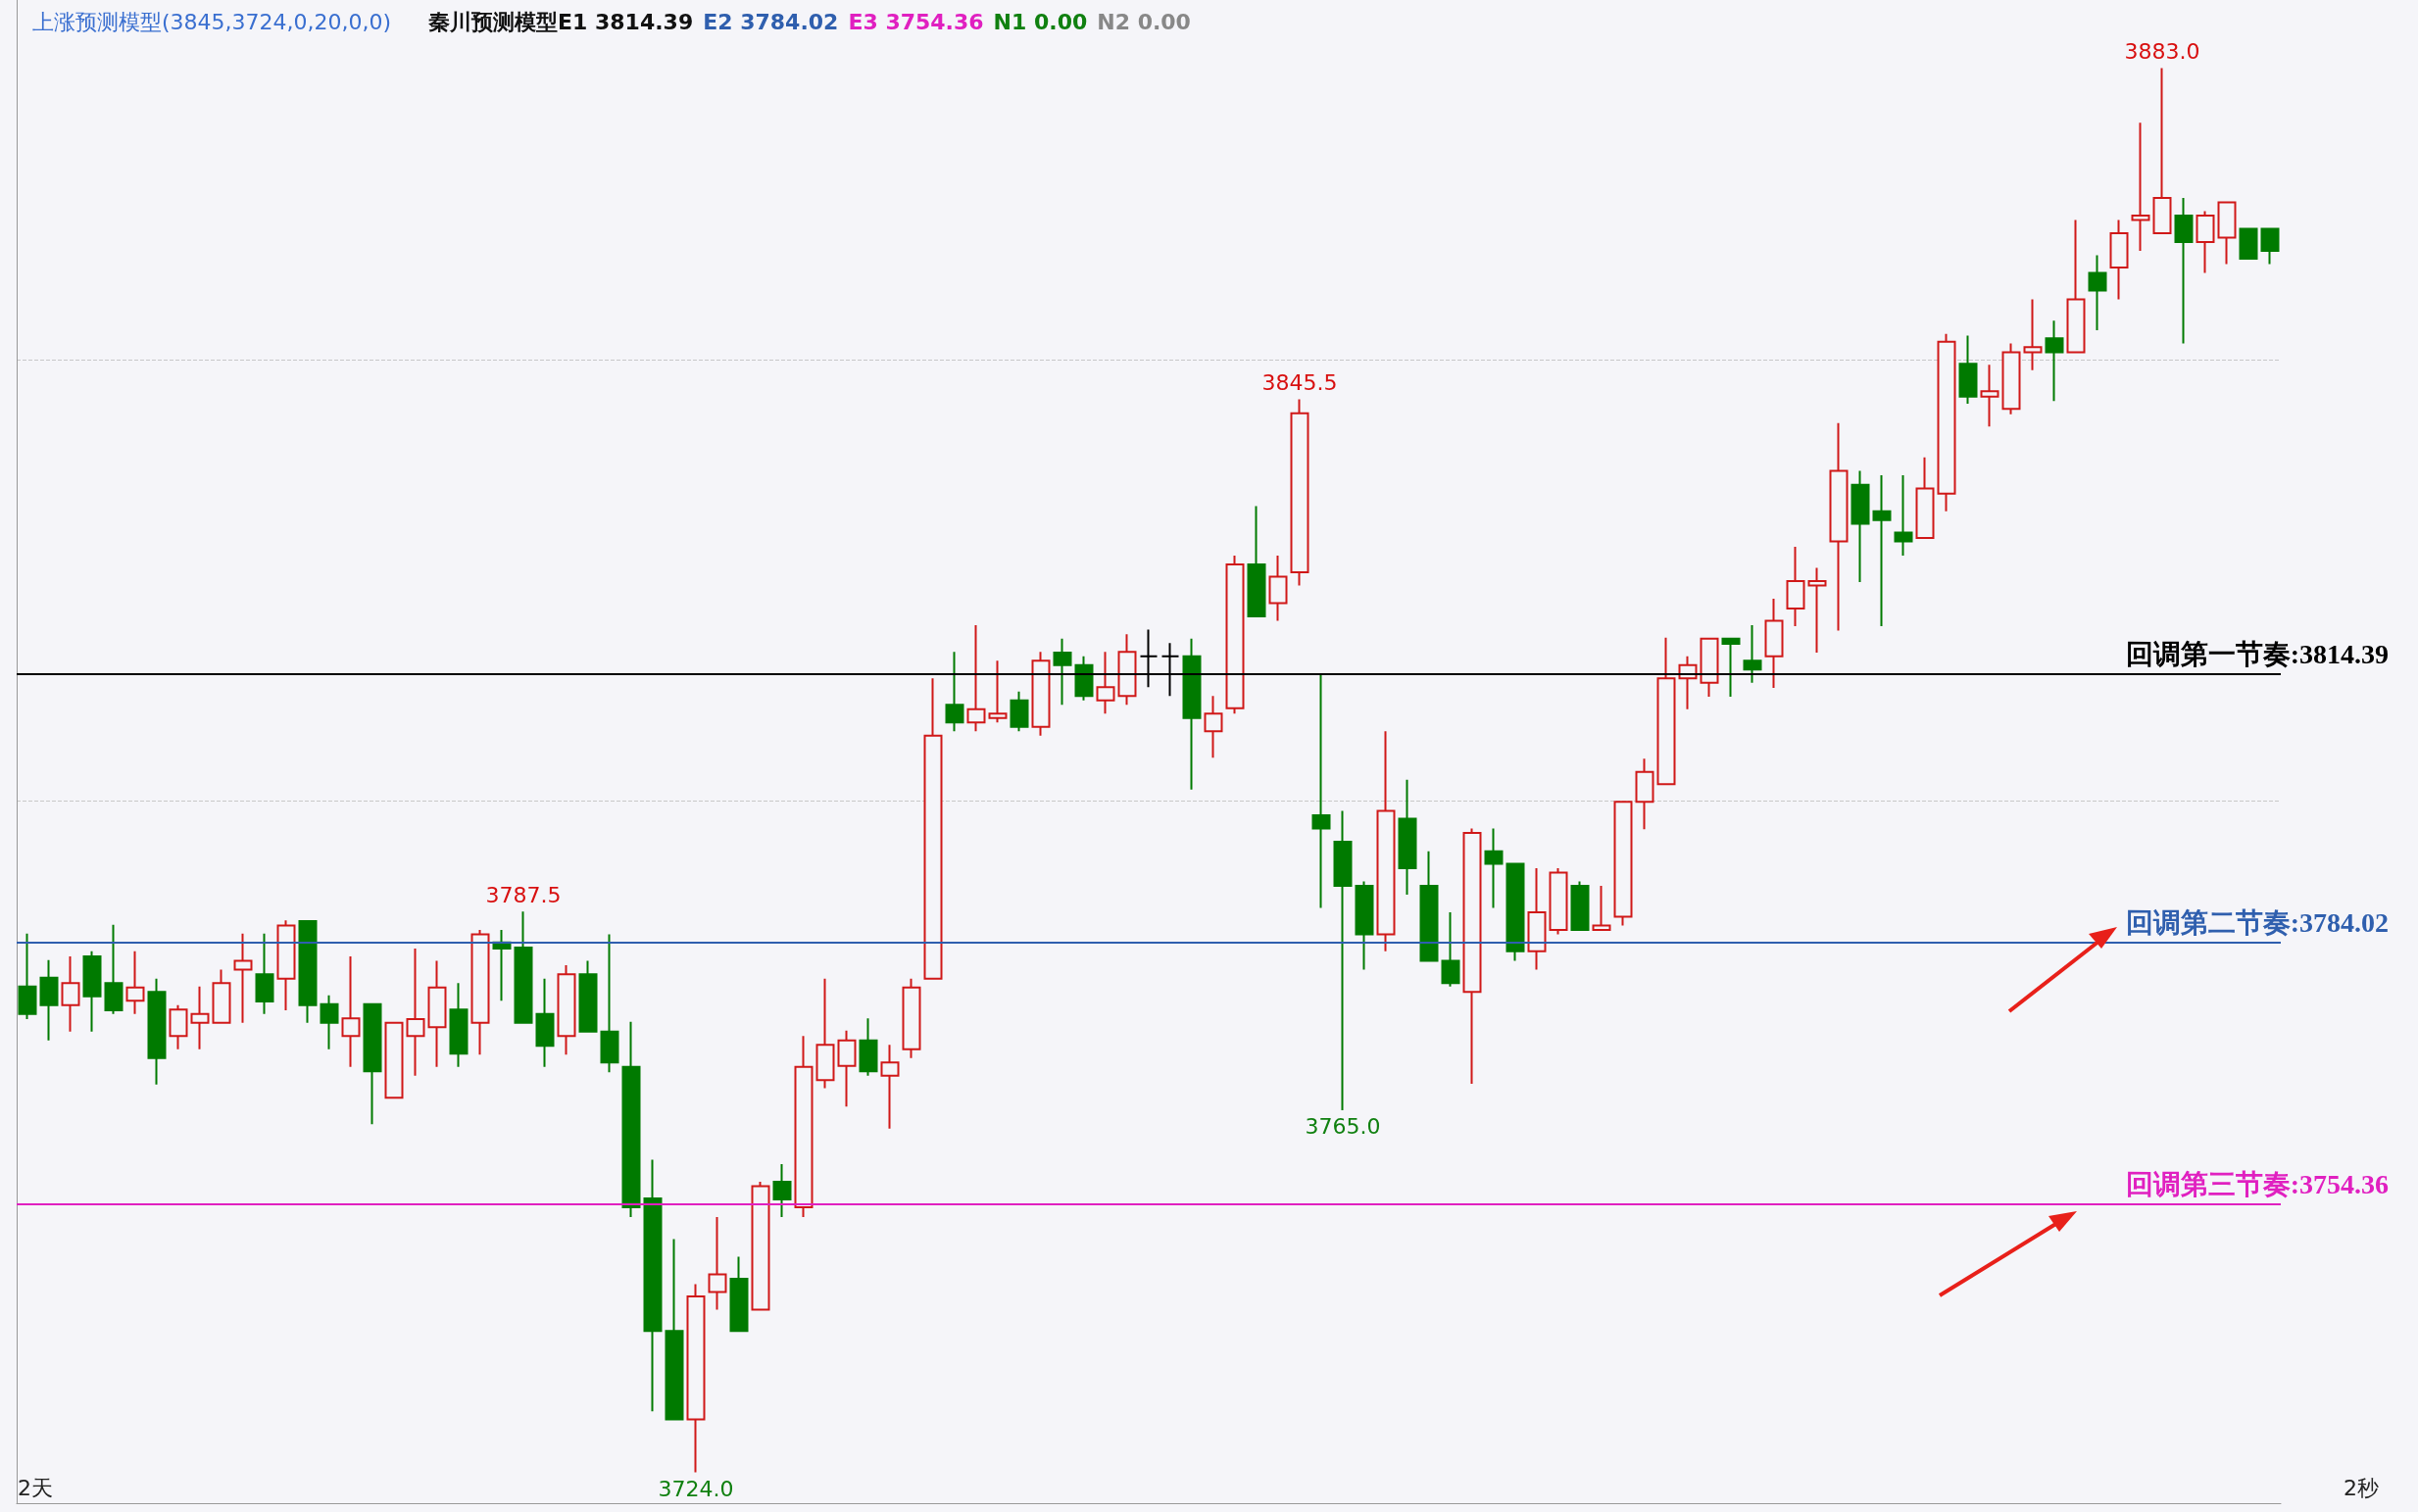 The height and width of the screenshot is (1512, 2418). Describe the element at coordinates (35, 1487) in the screenshot. I see `annotation: 2天` at that location.